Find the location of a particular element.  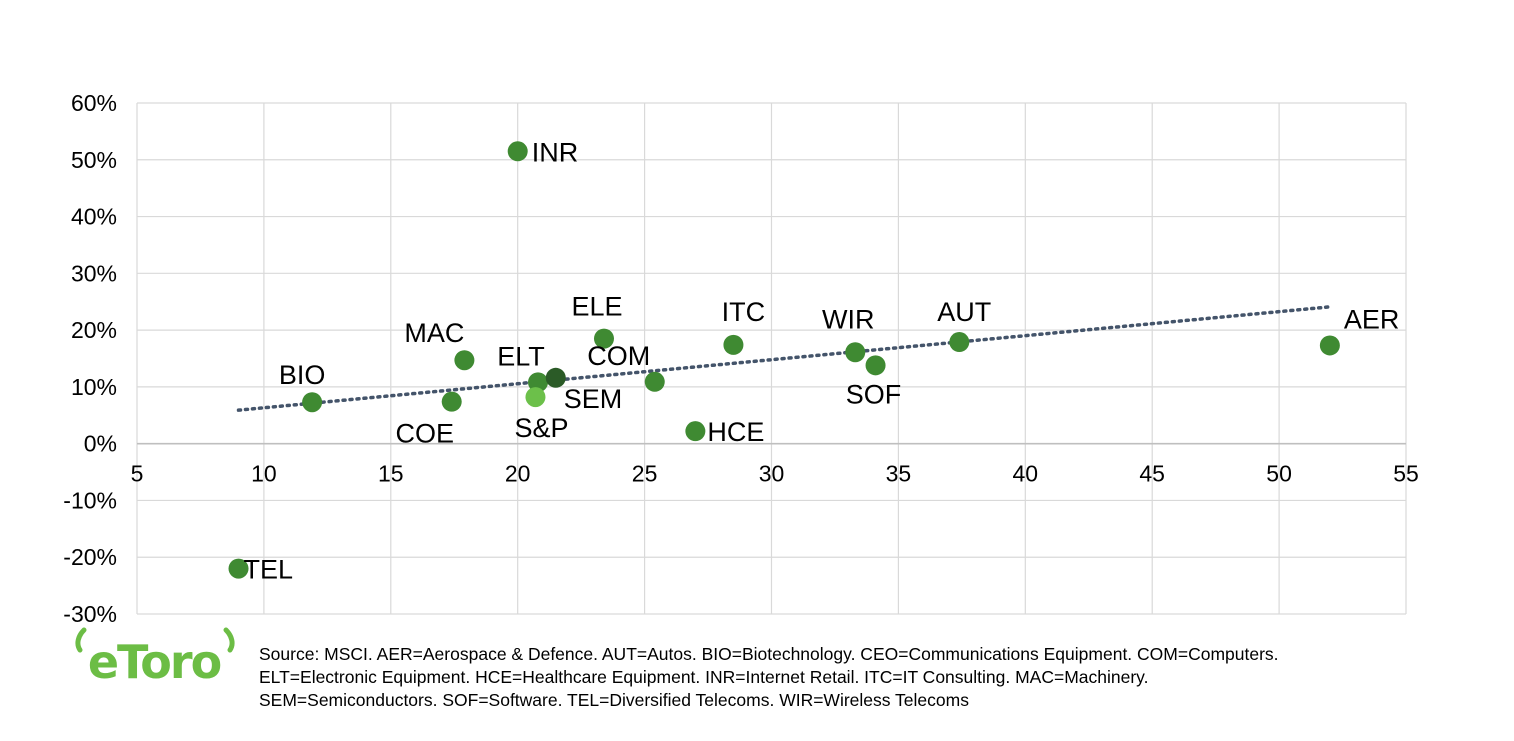

x-tick-label: 35 is located at coordinates (899, 474).